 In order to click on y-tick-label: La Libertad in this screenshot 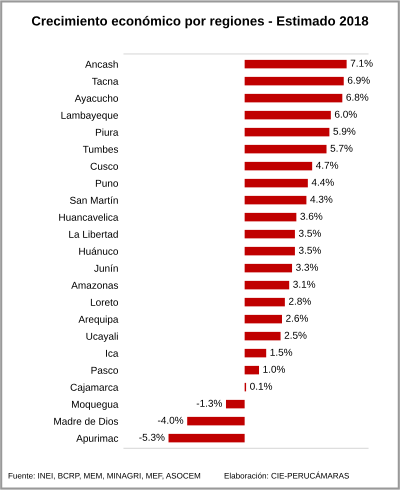, I will do `click(93, 234)`.